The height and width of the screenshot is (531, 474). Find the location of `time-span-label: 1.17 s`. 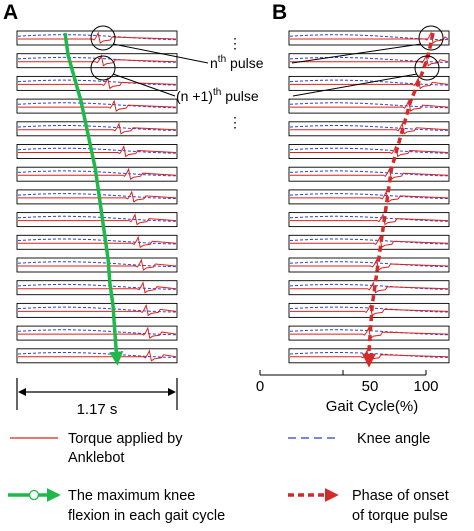

time-span-label: 1.17 s is located at coordinates (97, 409).